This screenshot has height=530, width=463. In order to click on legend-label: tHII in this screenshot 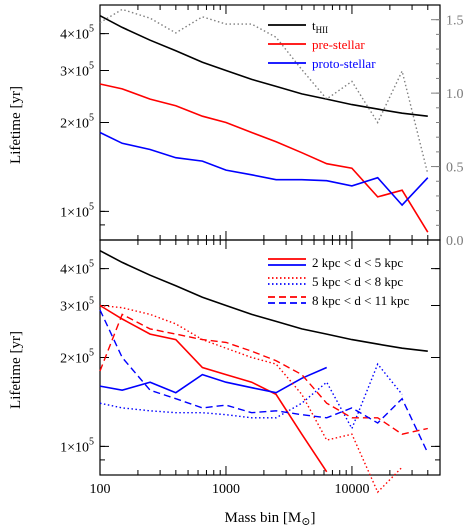, I will do `click(320, 26)`.